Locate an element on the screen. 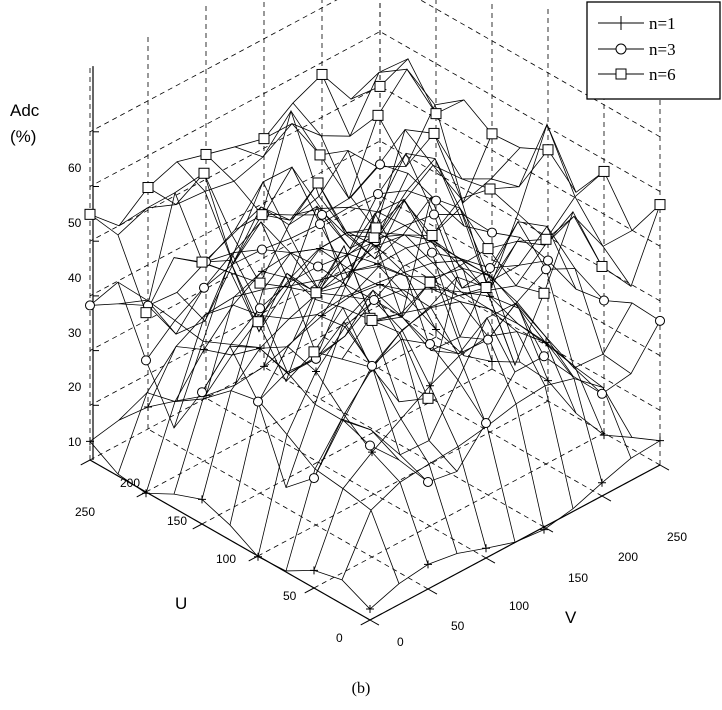  legend-entry-n1: n=1 is located at coordinates (662, 23).